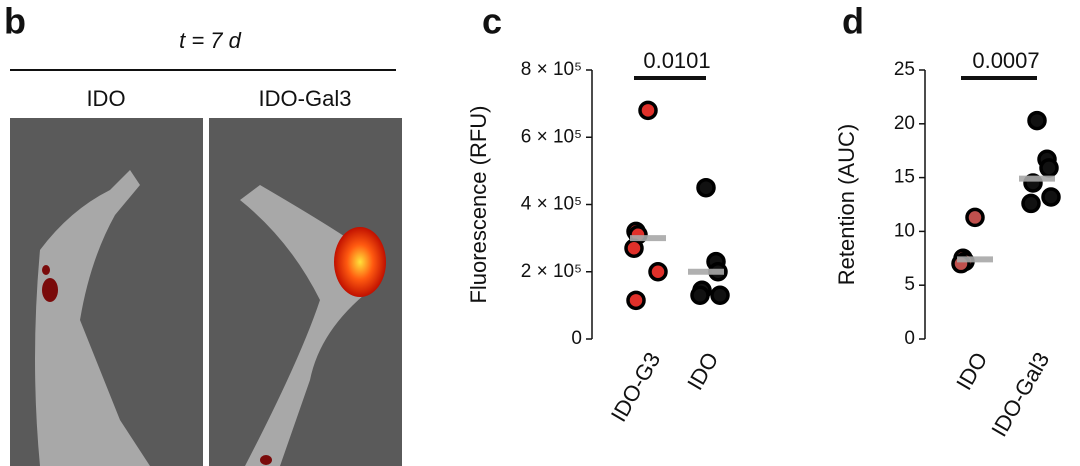 The width and height of the screenshot is (1080, 466). What do you see at coordinates (551, 69) in the screenshot?
I see `y-tick-label: 8 × 10⁵` at bounding box center [551, 69].